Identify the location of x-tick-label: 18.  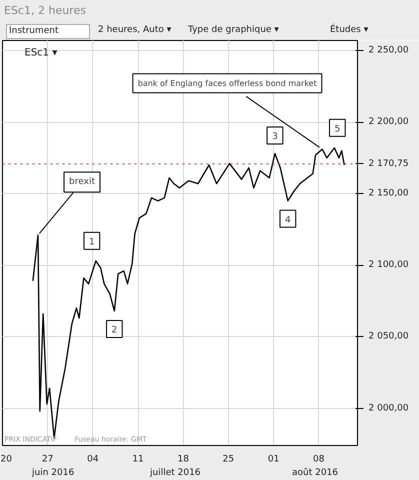
(184, 459).